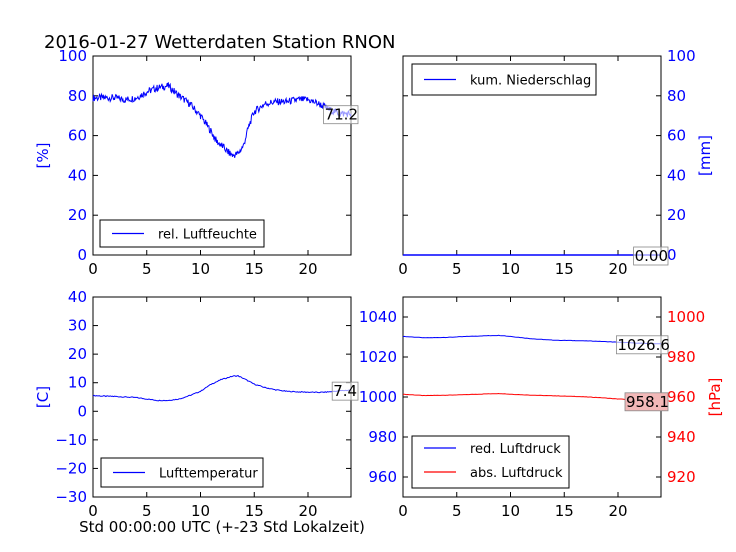 Image resolution: width=736 pixels, height=552 pixels. What do you see at coordinates (681, 437) in the screenshot?
I see `y-tick-label: 940` at bounding box center [681, 437].